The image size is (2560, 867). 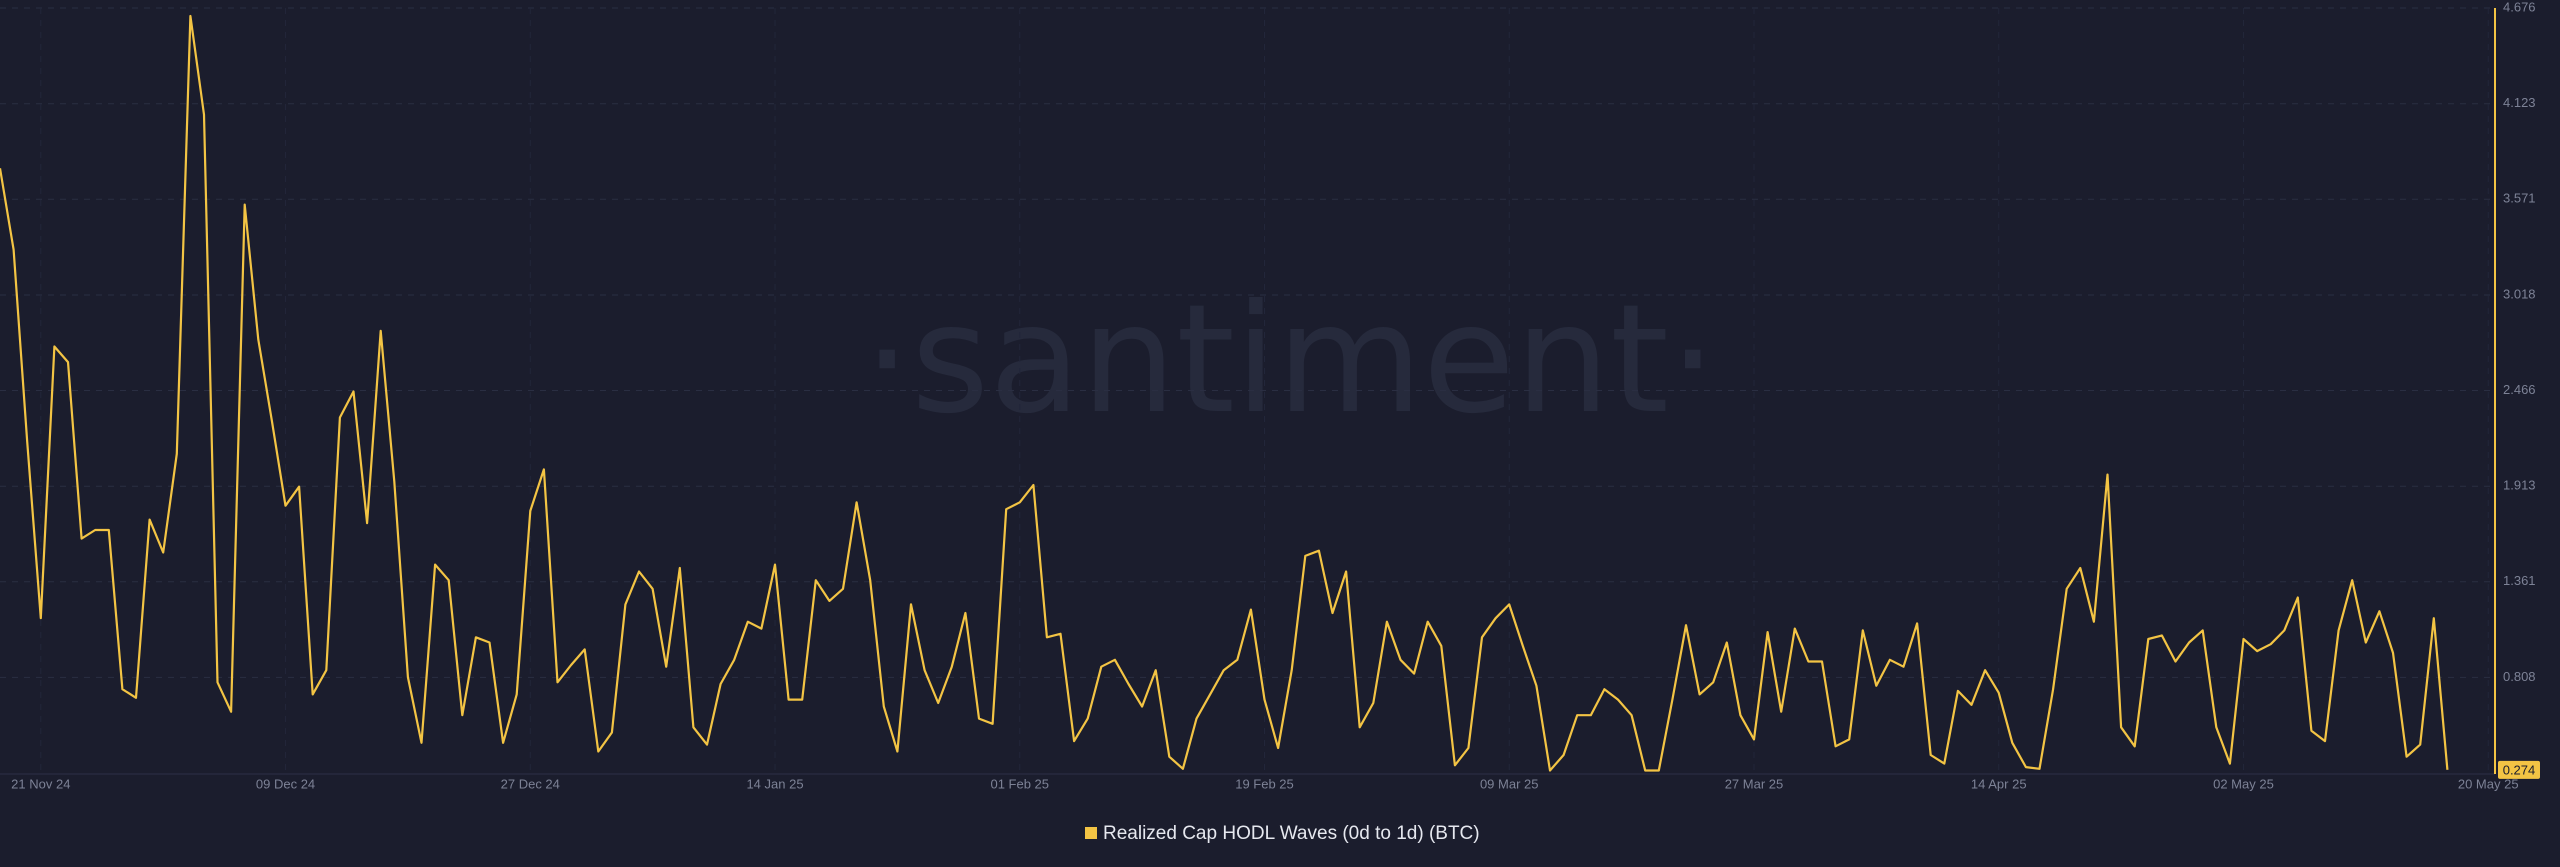 I want to click on legend-swatch, so click(x=1091, y=833).